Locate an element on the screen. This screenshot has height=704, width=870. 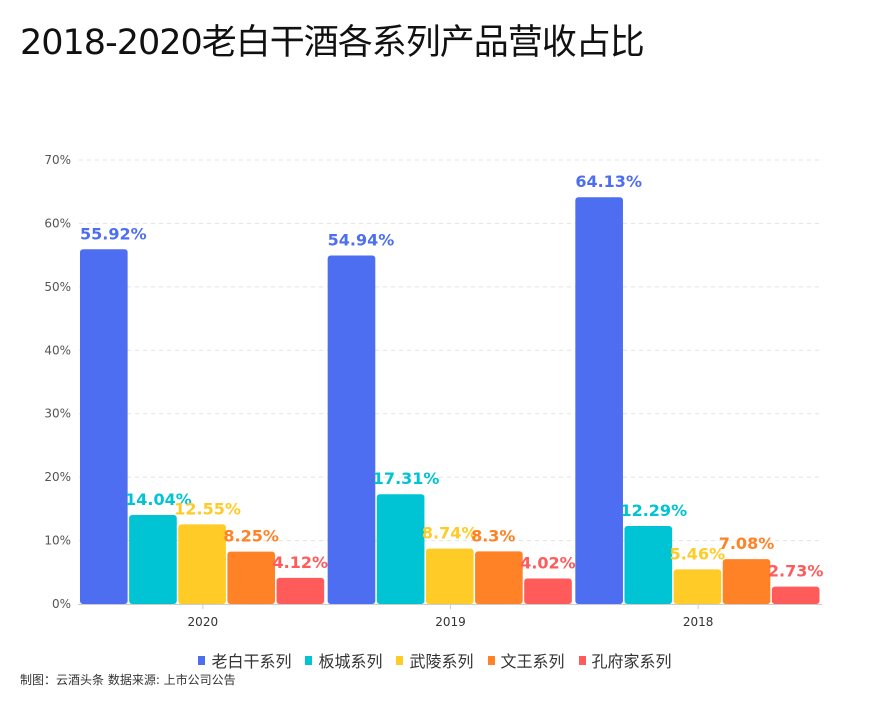
data-label: 12.29% is located at coordinates (653, 510).